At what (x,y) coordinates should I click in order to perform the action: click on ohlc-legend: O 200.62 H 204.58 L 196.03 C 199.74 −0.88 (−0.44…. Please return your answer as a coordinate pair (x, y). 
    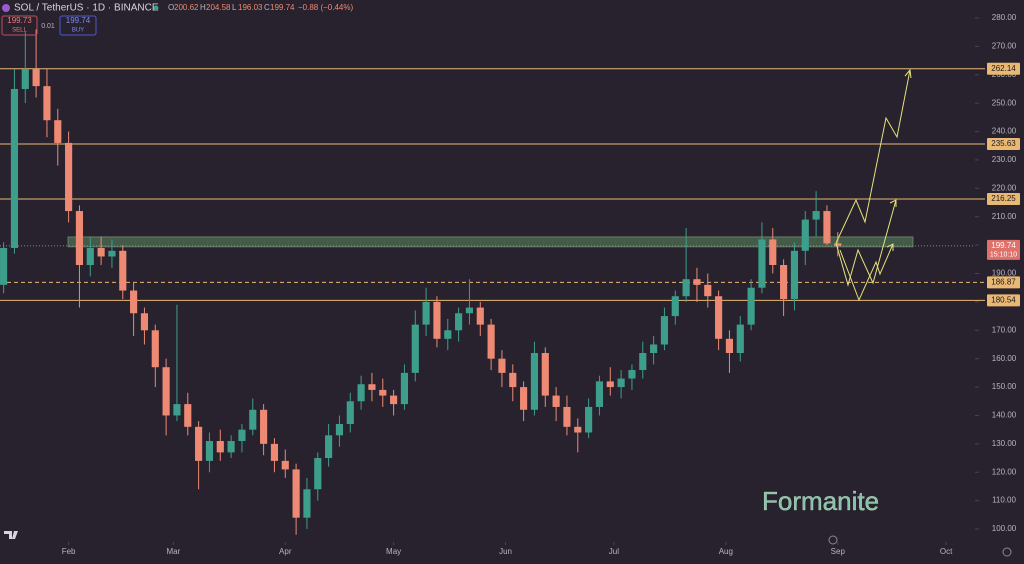
    Looking at the image, I should click on (260, 7).